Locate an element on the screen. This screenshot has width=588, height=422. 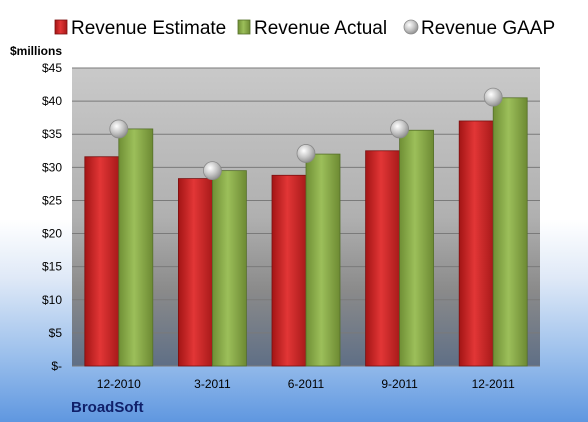
y-tick-label: $5 is located at coordinates (56, 333).